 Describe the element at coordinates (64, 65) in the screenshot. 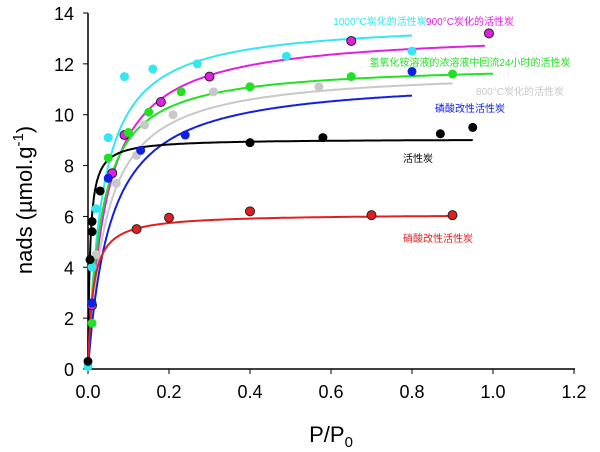

I see `y-tick-label: 12` at that location.